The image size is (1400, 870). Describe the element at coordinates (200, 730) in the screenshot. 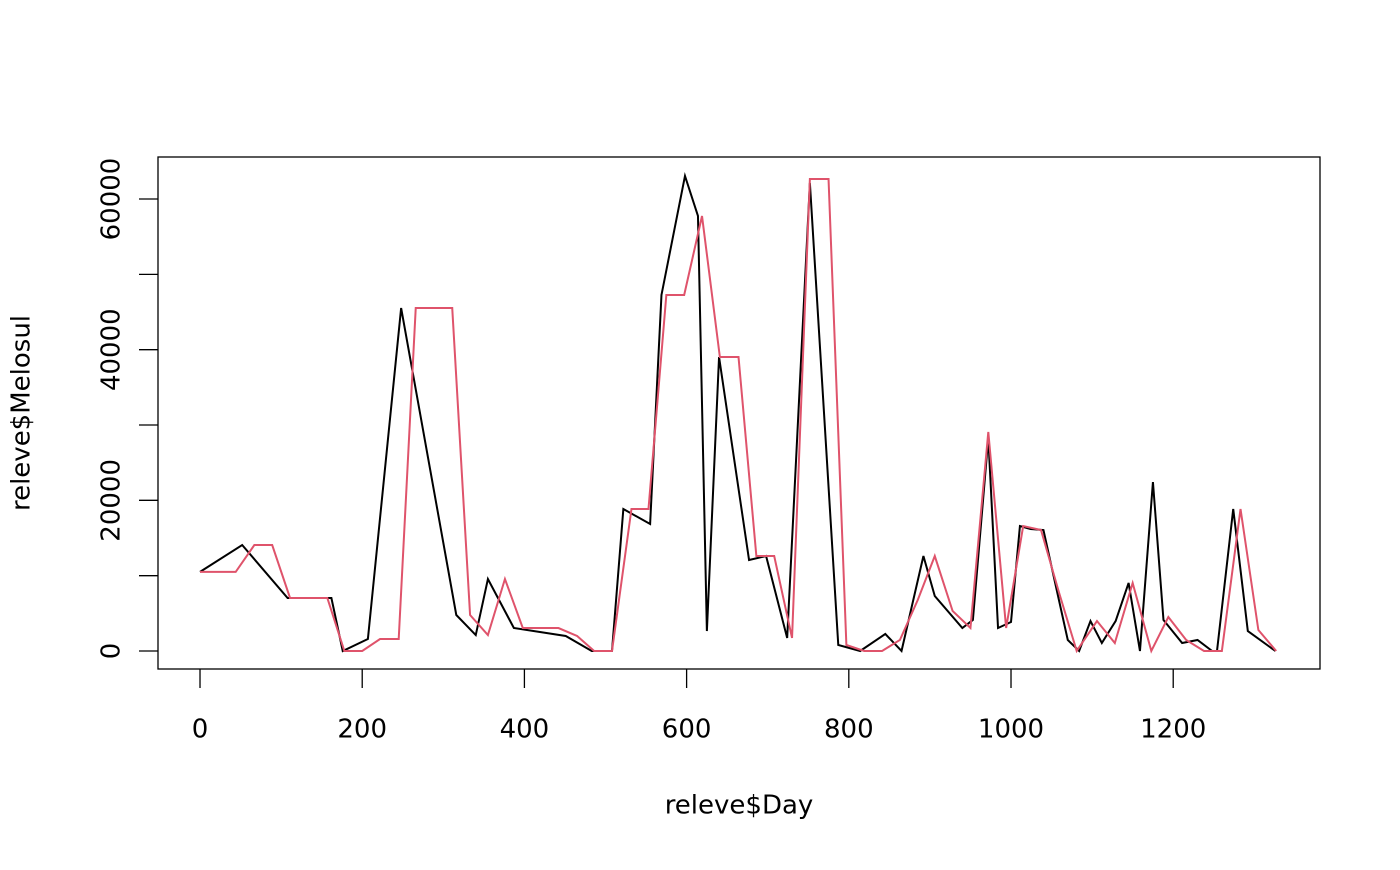

I see `x-tick-label: 0` at that location.